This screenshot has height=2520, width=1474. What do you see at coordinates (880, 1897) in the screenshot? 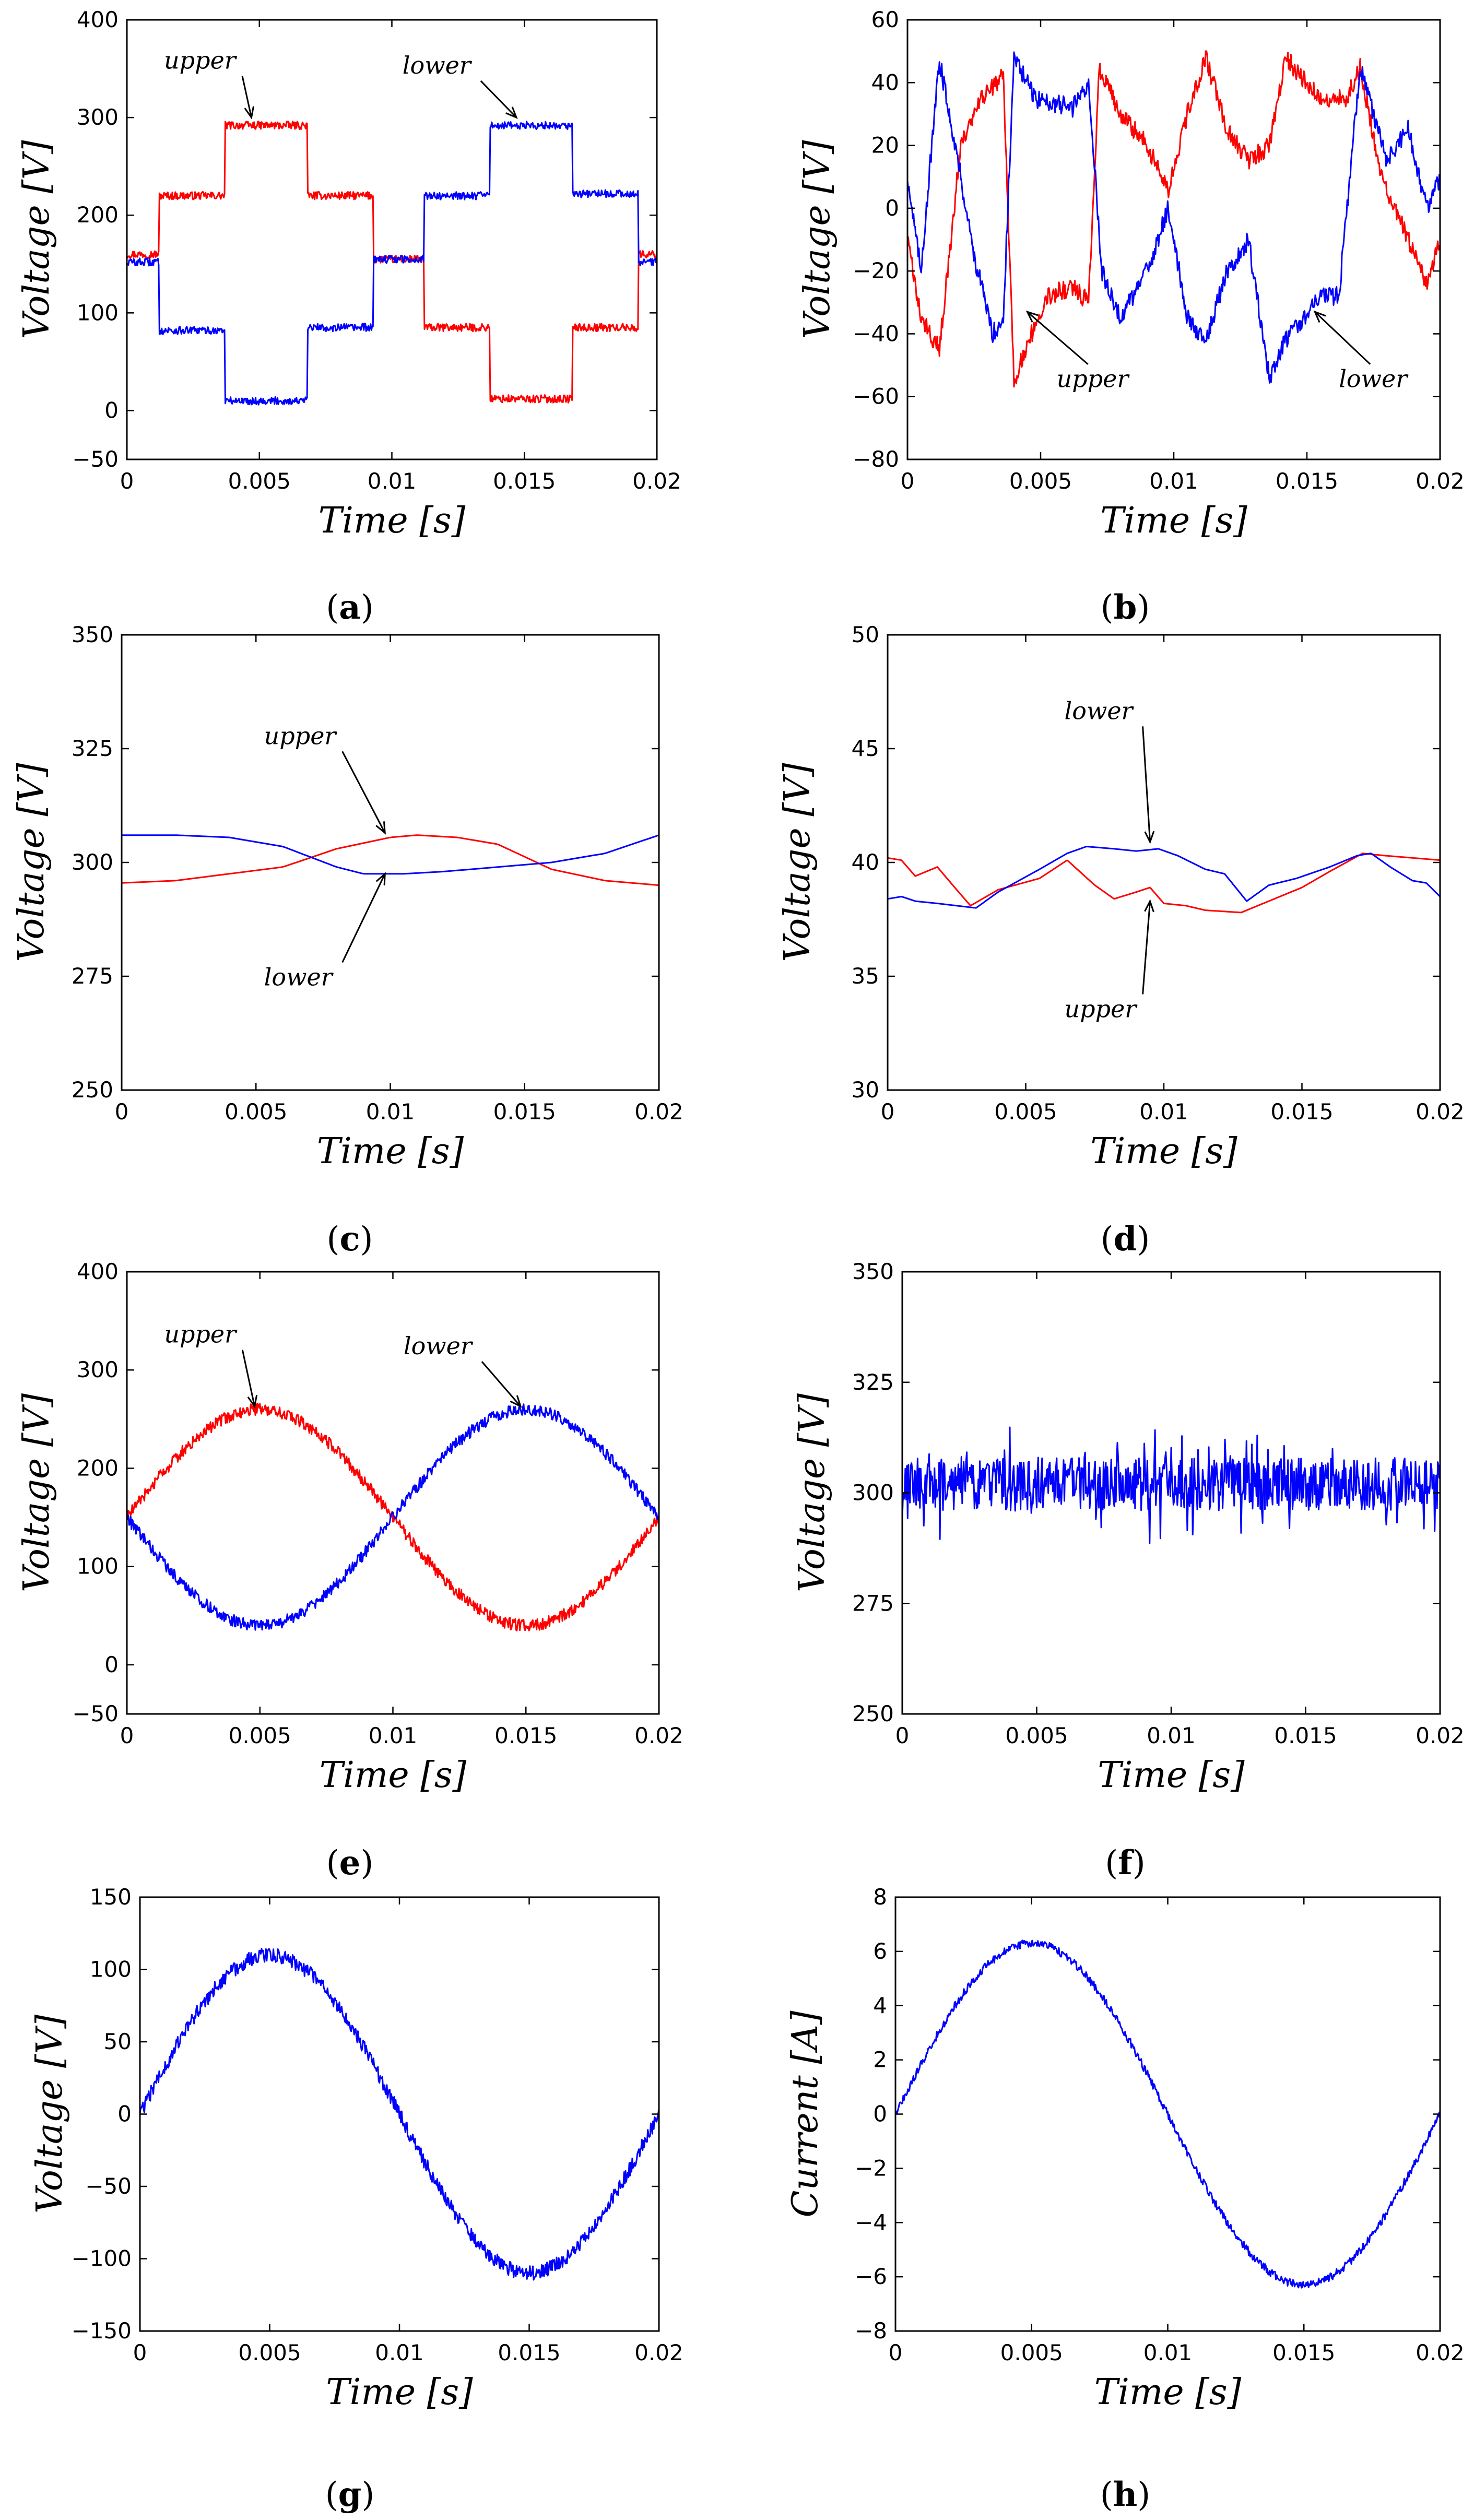
I see `y-tick-label: 8` at bounding box center [880, 1897].